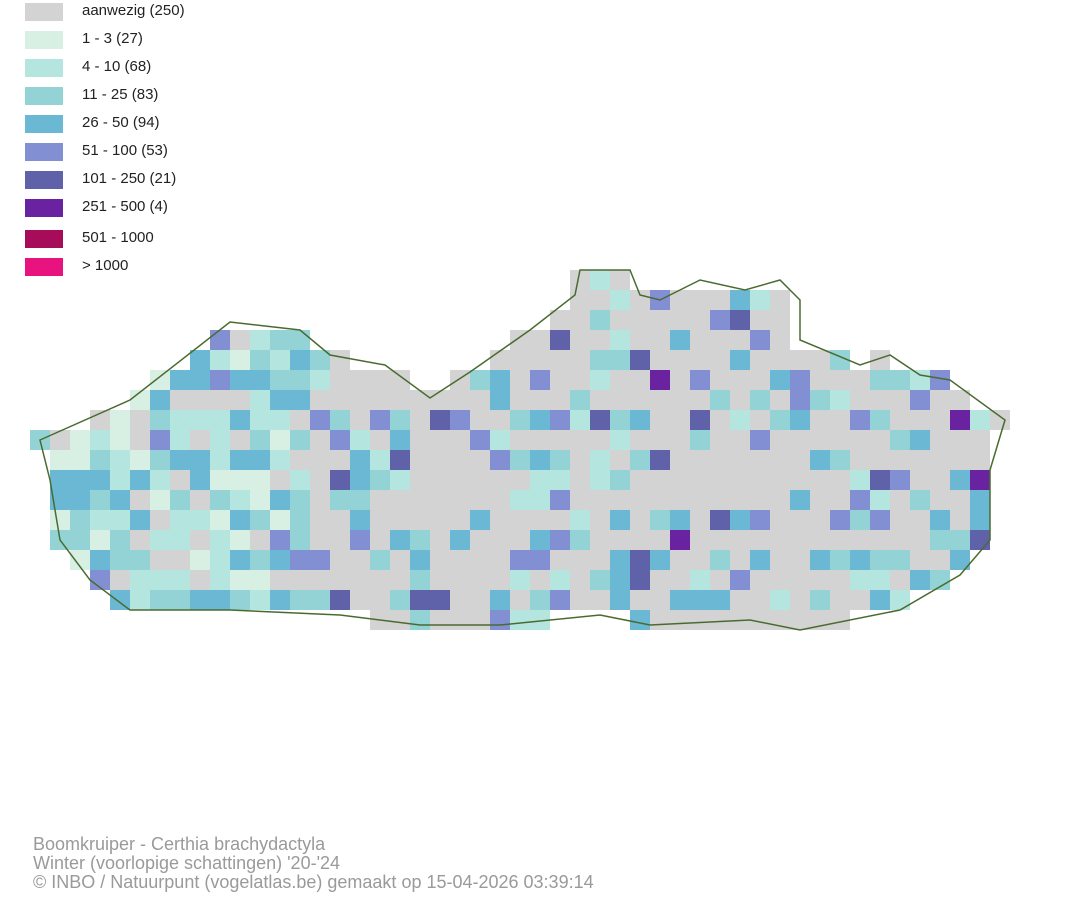  I want to click on legend-label: > 1000, so click(105, 265).